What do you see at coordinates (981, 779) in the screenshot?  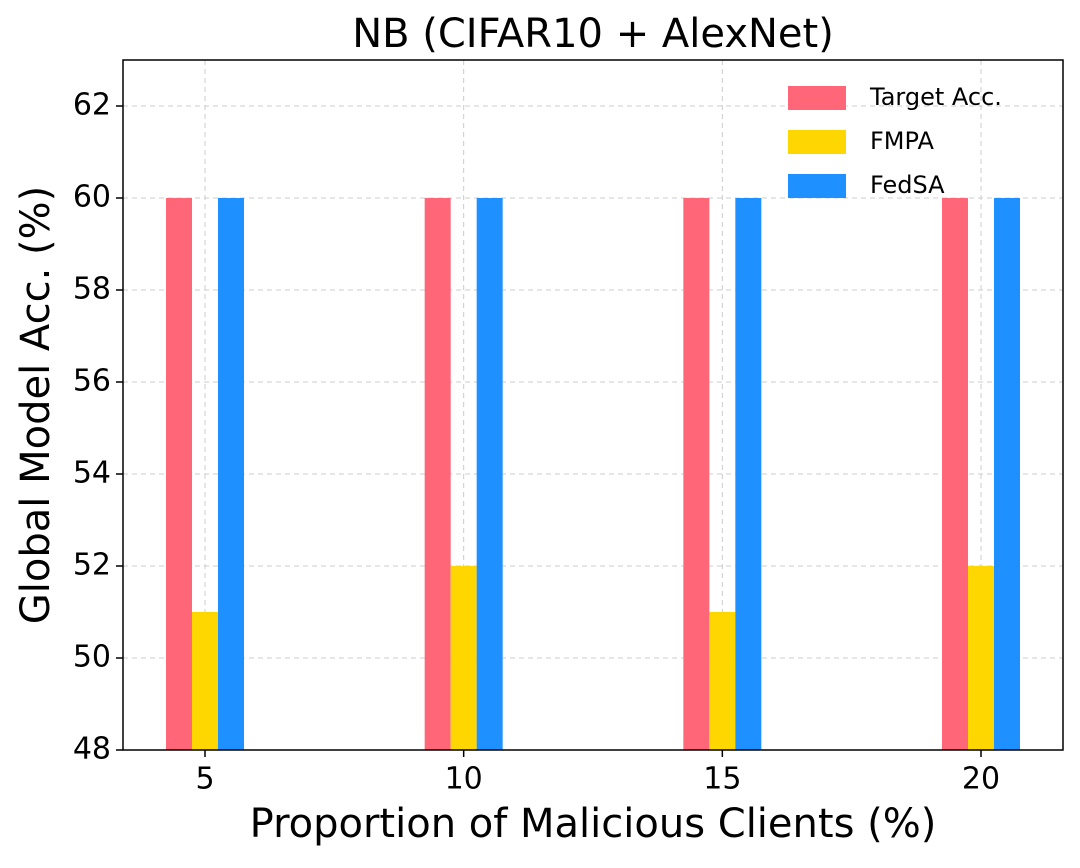 I see `x-tick-label: 20` at bounding box center [981, 779].